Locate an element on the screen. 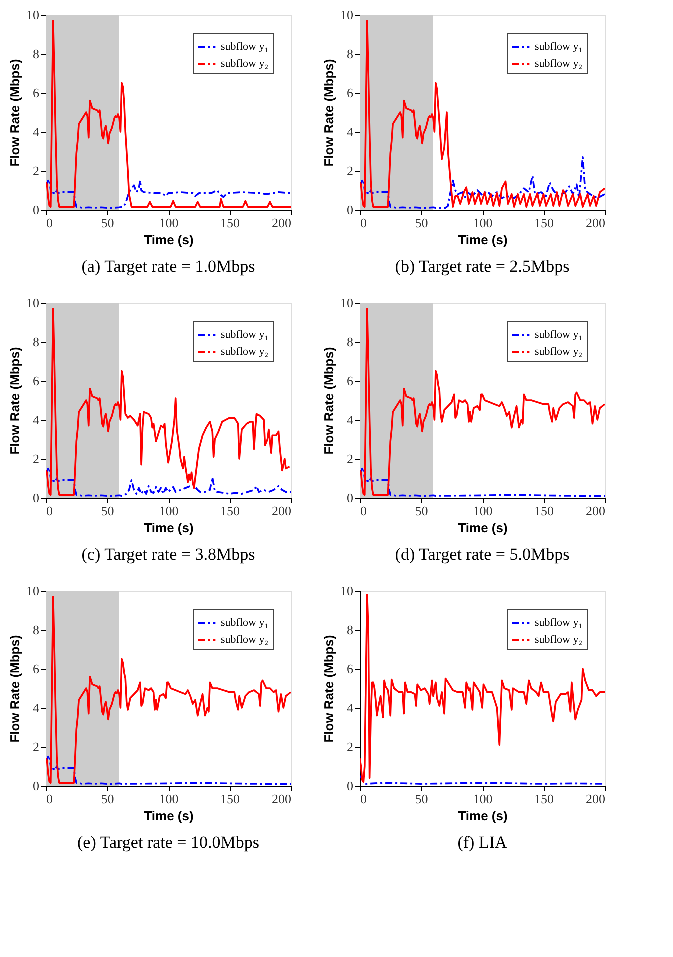  text: (c) Target rate = 3.8Mbps is located at coordinates (169, 554).